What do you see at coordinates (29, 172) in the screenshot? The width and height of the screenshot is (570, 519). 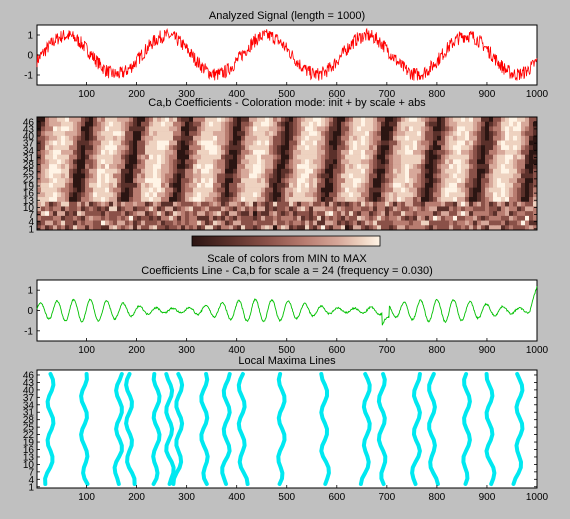 I see `y-tick-label: 25` at bounding box center [29, 172].